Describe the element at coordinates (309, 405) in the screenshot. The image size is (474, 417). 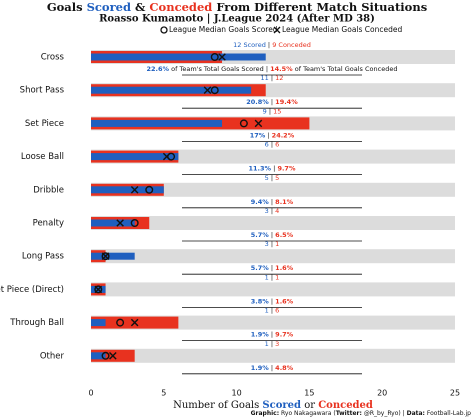
I see `x-label-part: or` at that location.